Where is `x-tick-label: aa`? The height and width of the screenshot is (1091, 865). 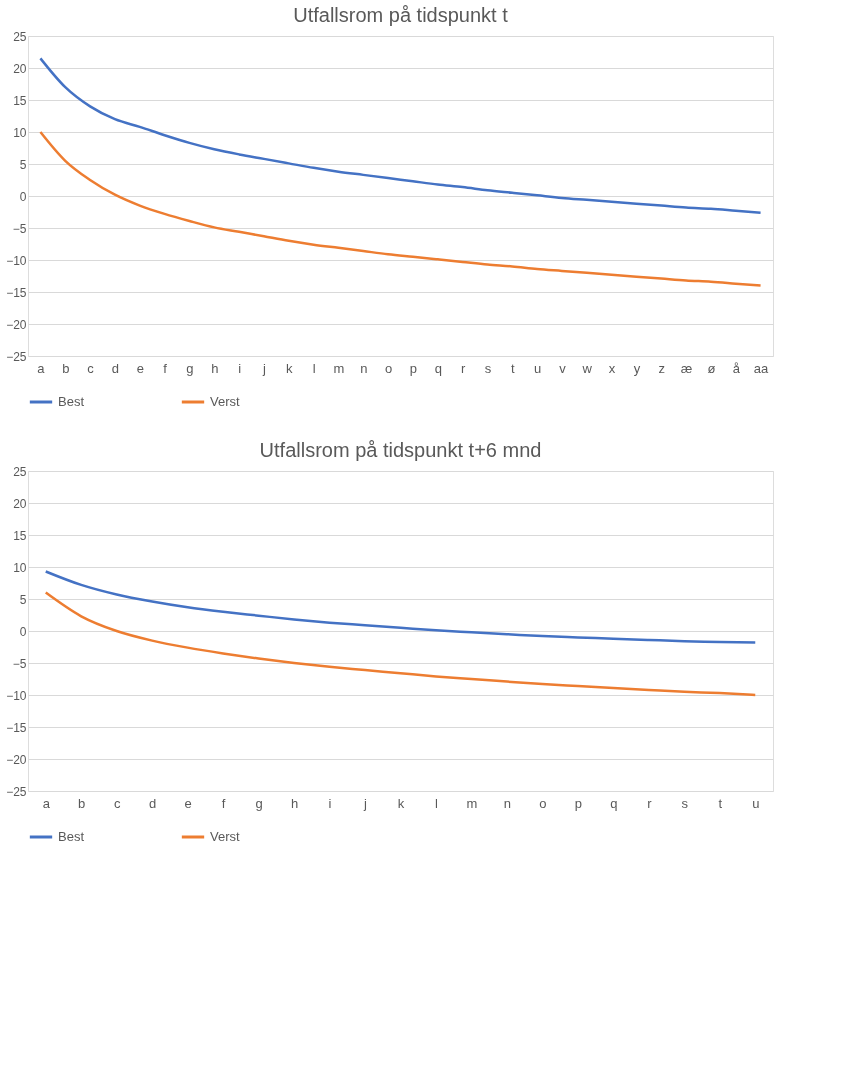
x-tick-label: aa is located at coordinates (761, 368).